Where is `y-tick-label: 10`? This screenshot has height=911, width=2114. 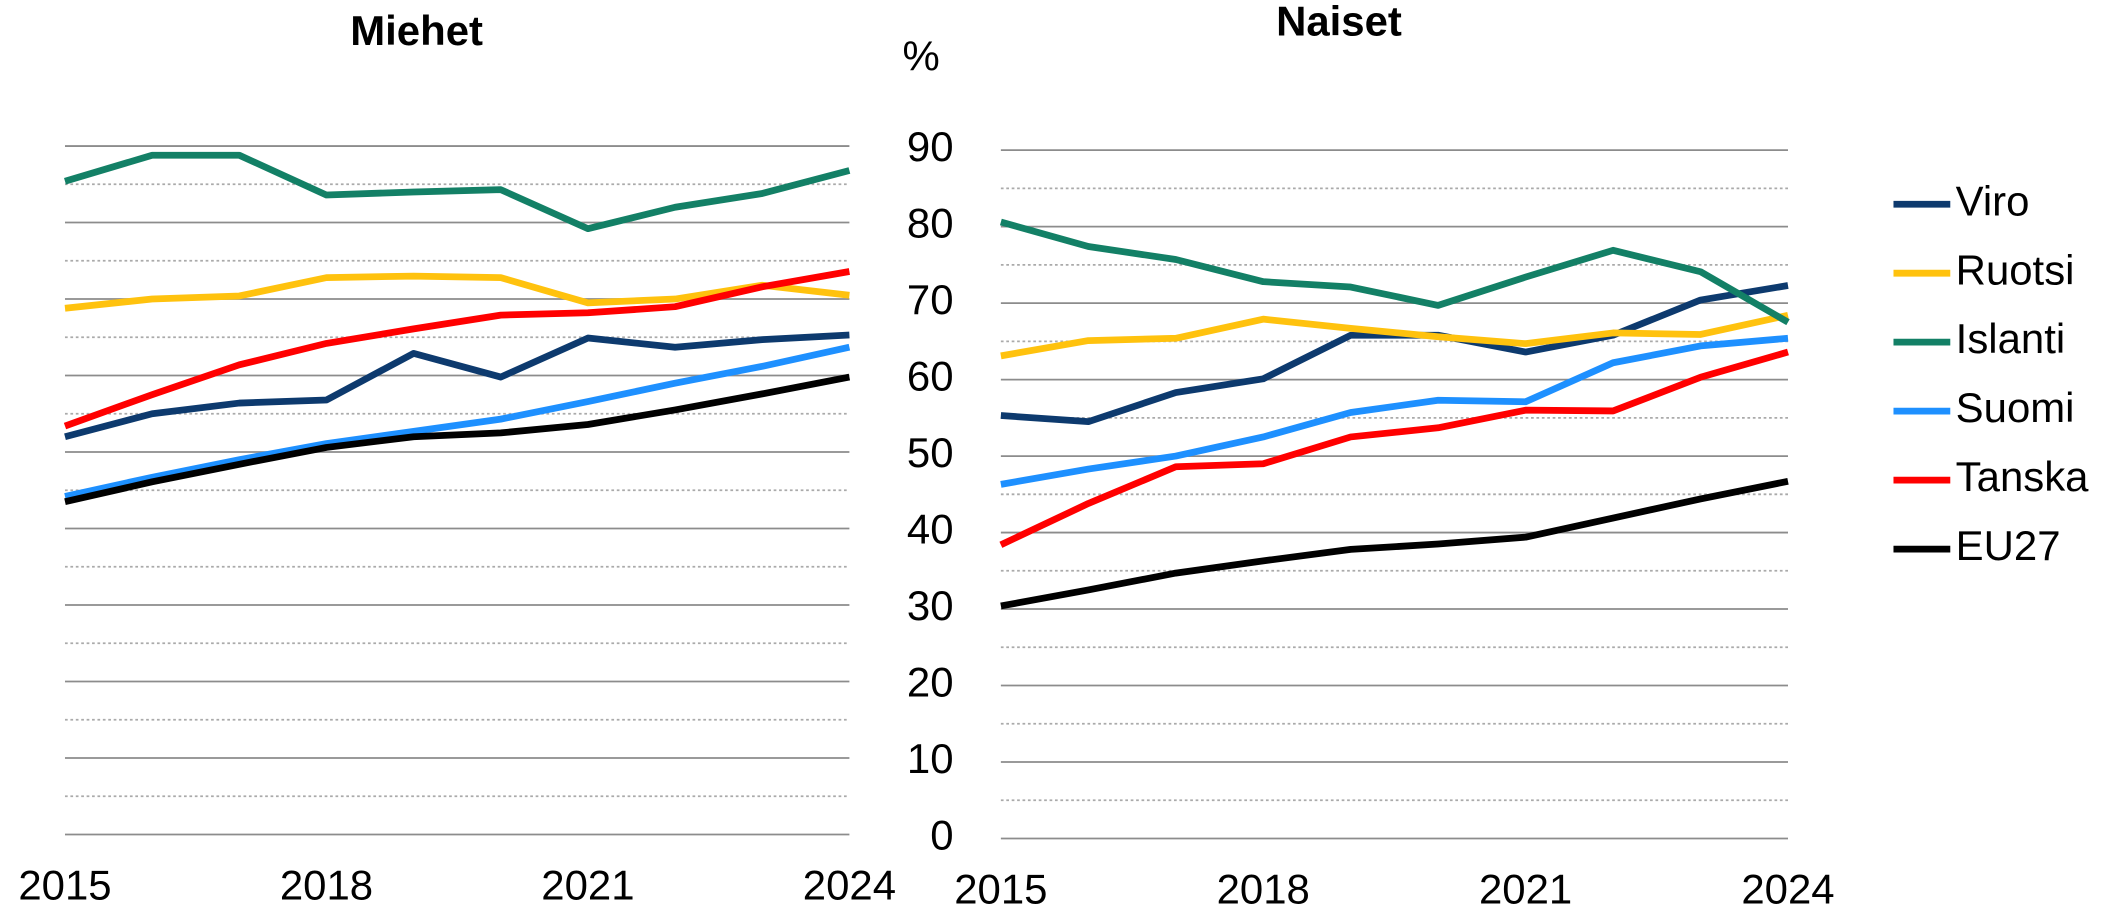
y-tick-label: 10 is located at coordinates (930, 758).